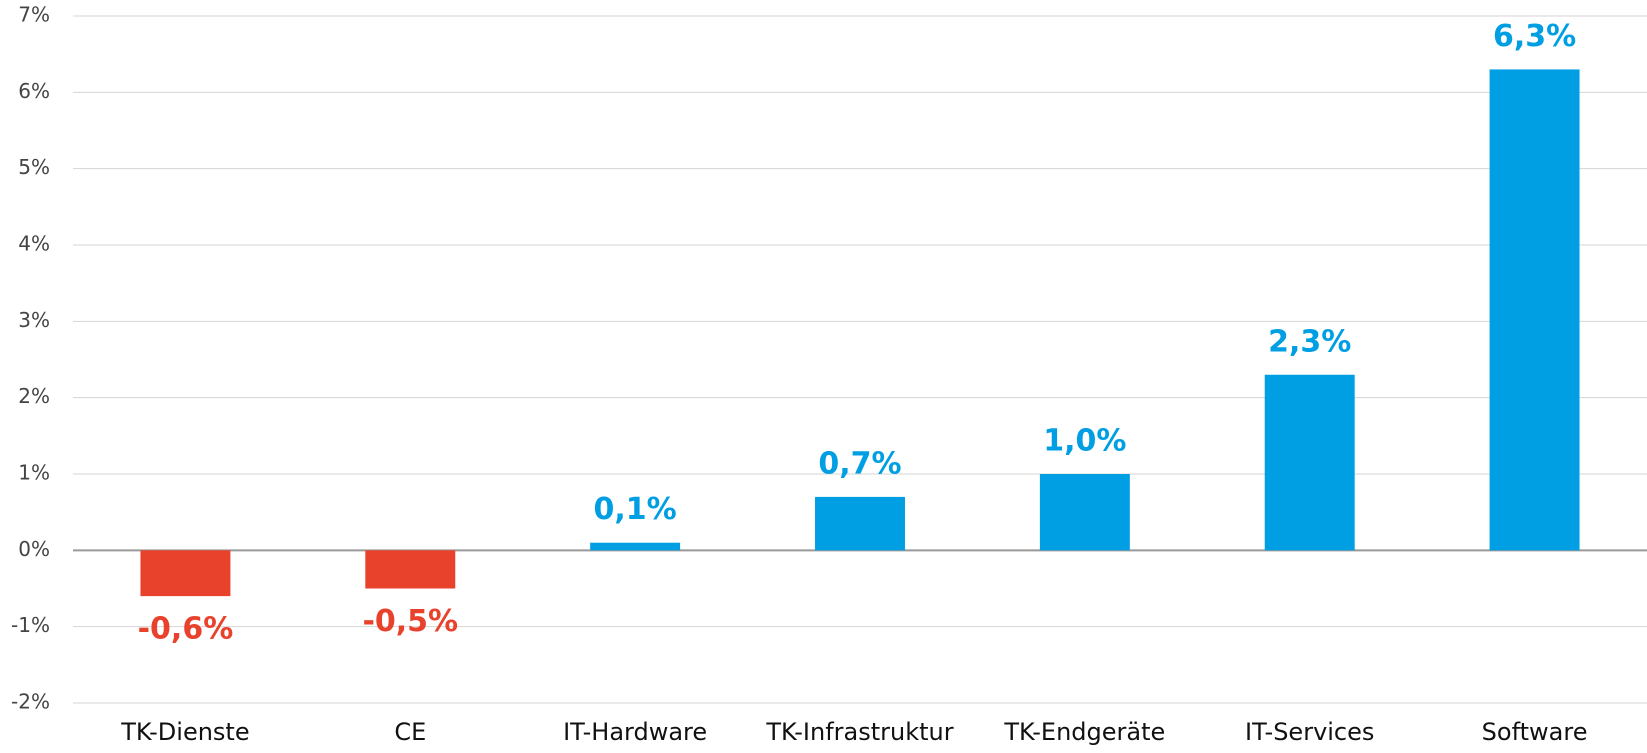 Image resolution: width=1647 pixels, height=753 pixels. Describe the element at coordinates (34, 91) in the screenshot. I see `y-tick-label: 6%` at that location.